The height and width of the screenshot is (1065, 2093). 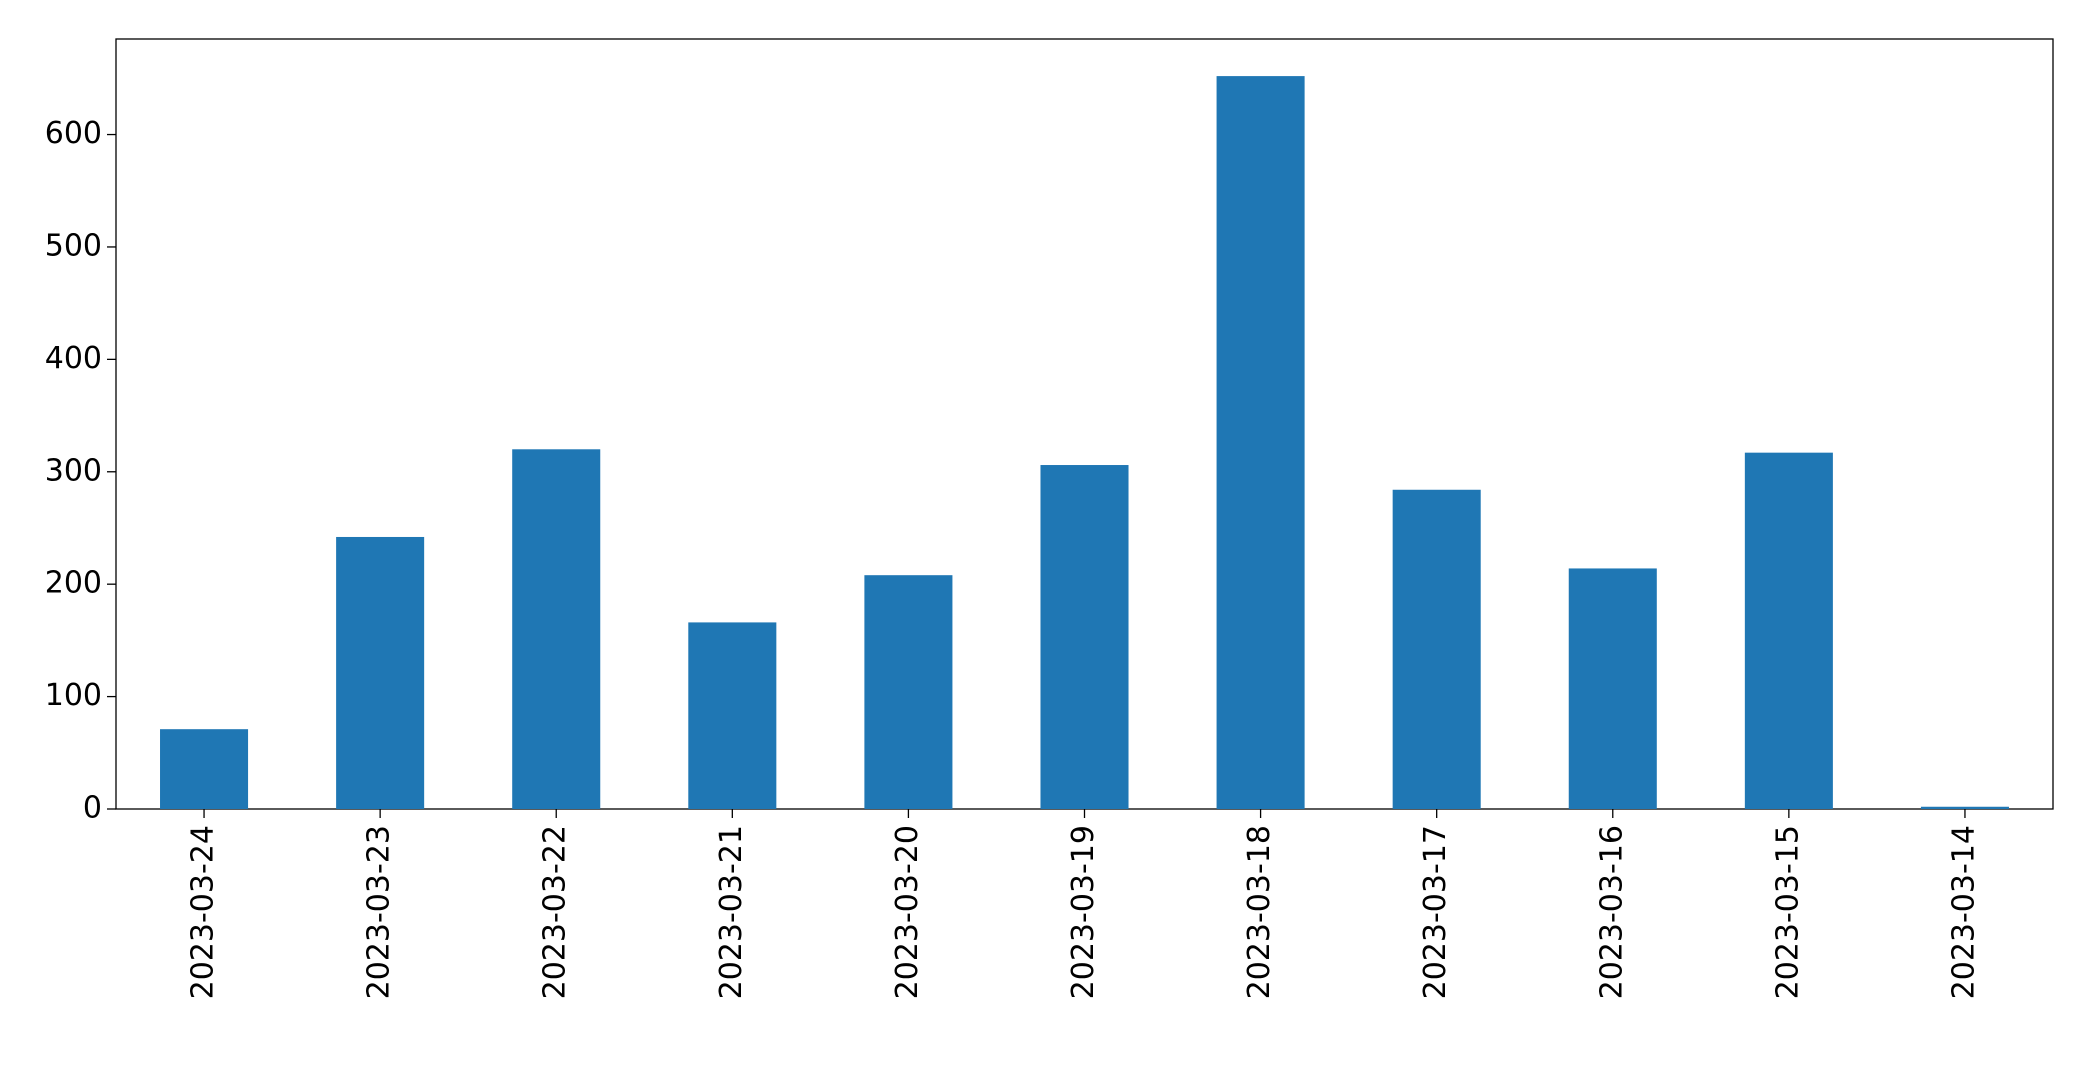 I want to click on x-tick-label: 2023-03-21, so click(x=731, y=912).